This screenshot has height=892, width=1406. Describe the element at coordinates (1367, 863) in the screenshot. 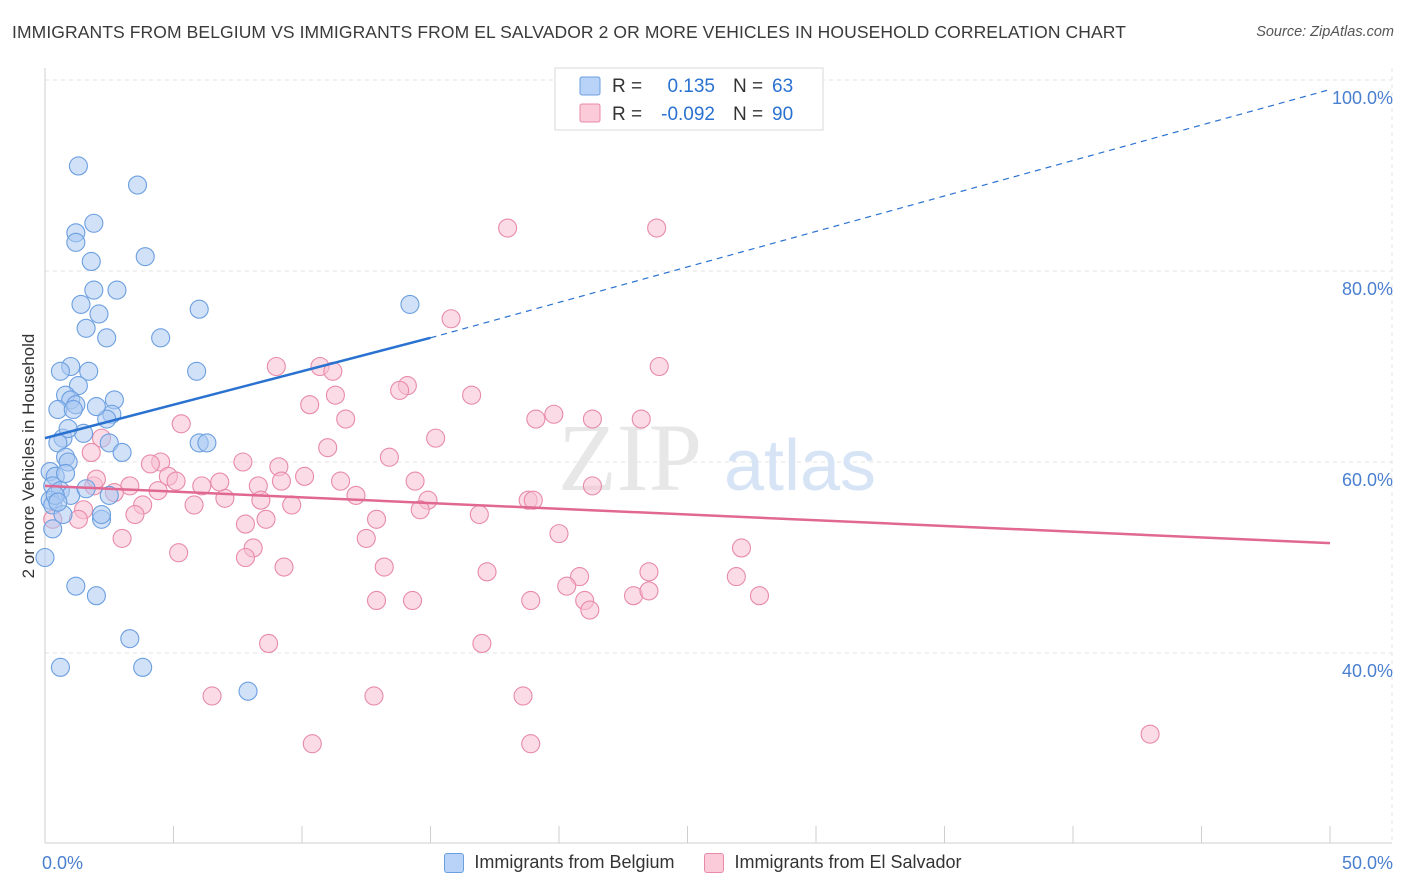

I see `x-tick-label: 50.0%` at that location.